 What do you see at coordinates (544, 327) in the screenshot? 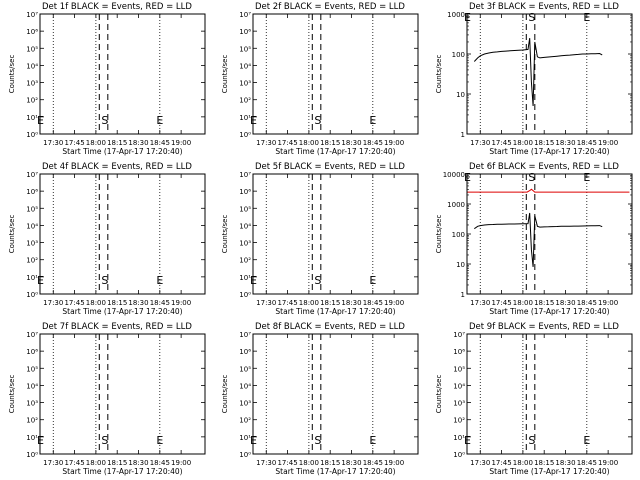
I see `panel-title: Det 9f BLACK = Events, RED = LLD` at bounding box center [544, 327].